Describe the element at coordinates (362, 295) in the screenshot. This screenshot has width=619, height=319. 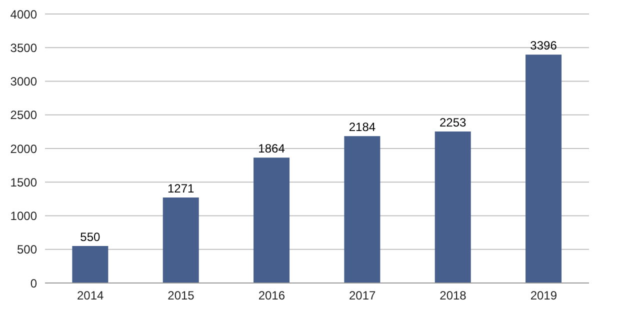
I see `x-tick-label: 2017` at that location.